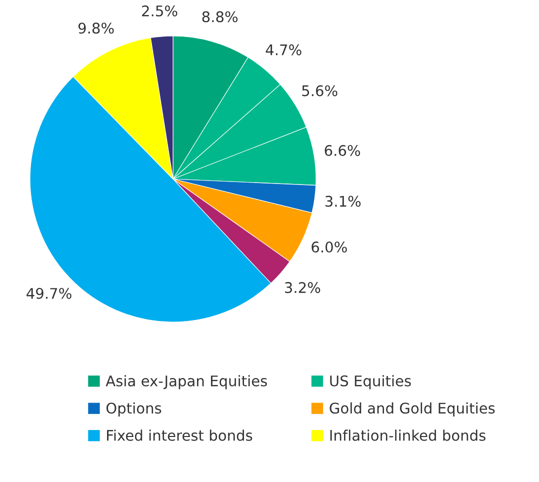 The height and width of the screenshot is (482, 539). Describe the element at coordinates (134, 409) in the screenshot. I see `legend-label: Options` at that location.